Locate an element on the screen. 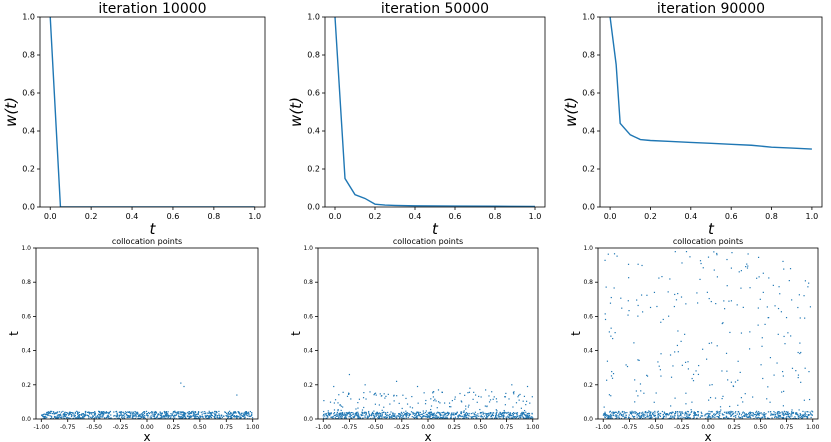 This screenshot has height=442, width=831. y-axis-label: t is located at coordinates (14, 333).